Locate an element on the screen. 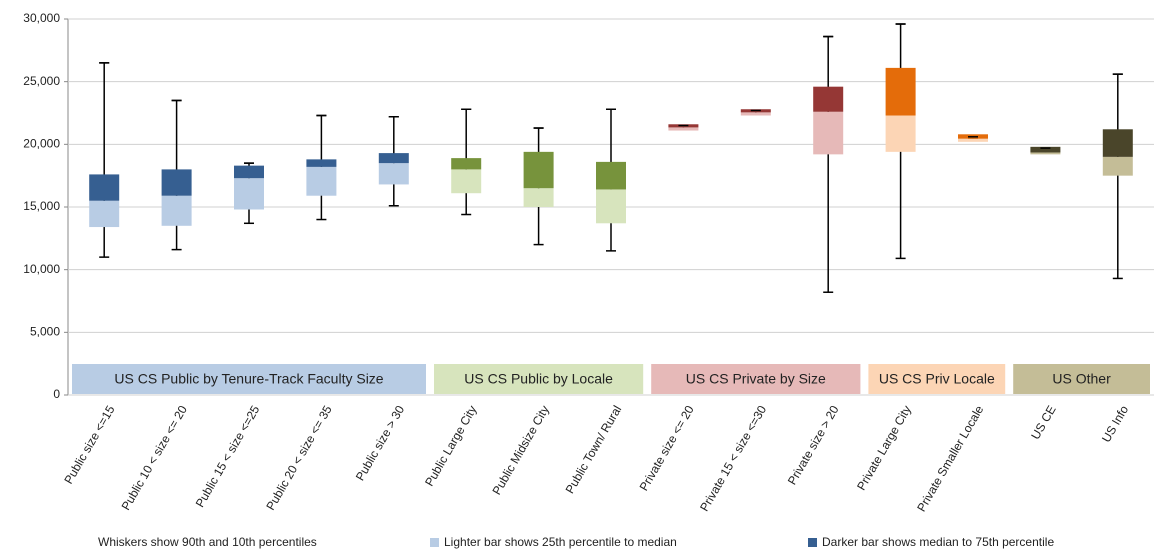 The image size is (1154, 551). x-tick-label: Private size > 20 is located at coordinates (813, 445).